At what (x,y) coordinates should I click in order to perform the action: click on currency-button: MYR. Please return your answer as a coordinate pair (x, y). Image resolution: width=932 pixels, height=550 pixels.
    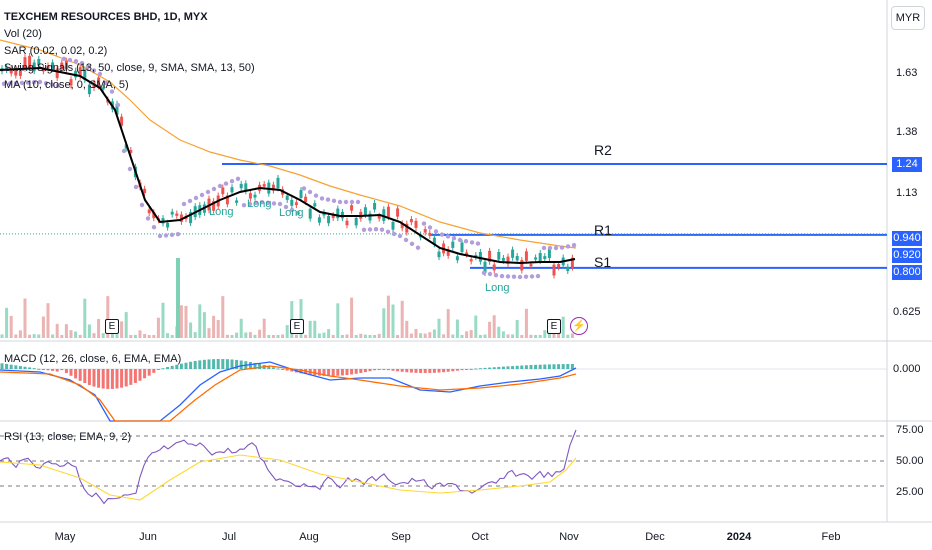
    Looking at the image, I should click on (908, 18).